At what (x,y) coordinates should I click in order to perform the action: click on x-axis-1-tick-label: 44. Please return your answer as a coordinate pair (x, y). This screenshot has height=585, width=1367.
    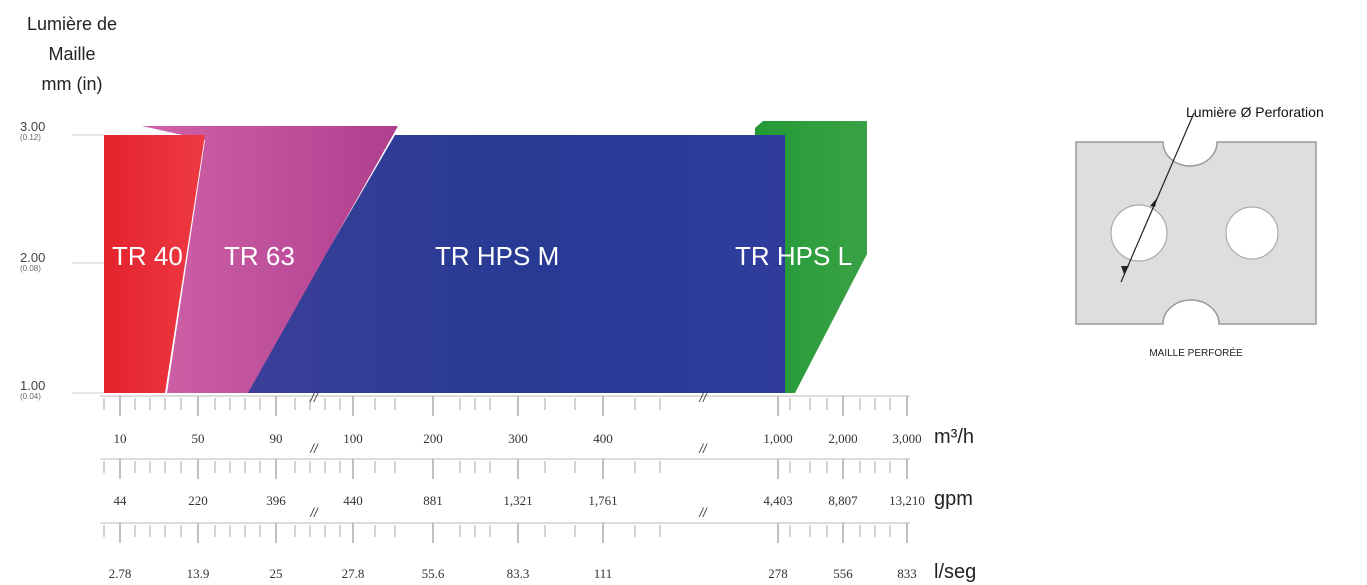
    Looking at the image, I should click on (121, 500).